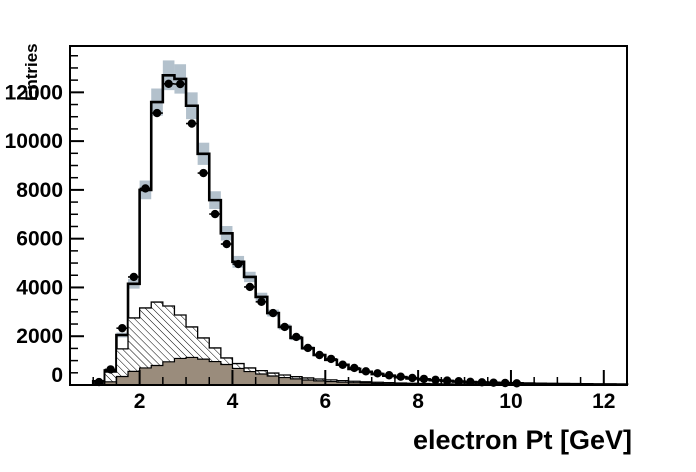  Describe the element at coordinates (39, 287) in the screenshot. I see `y-tick-label: 4000` at that location.